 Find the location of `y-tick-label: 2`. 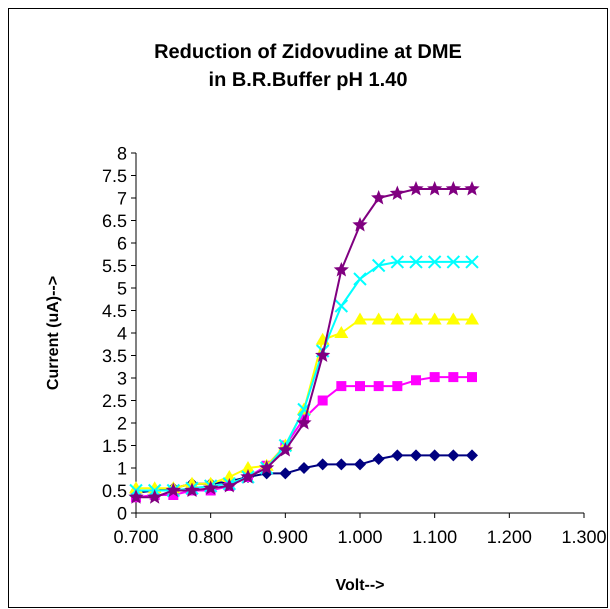

y-tick-label: 2 is located at coordinates (121, 423).